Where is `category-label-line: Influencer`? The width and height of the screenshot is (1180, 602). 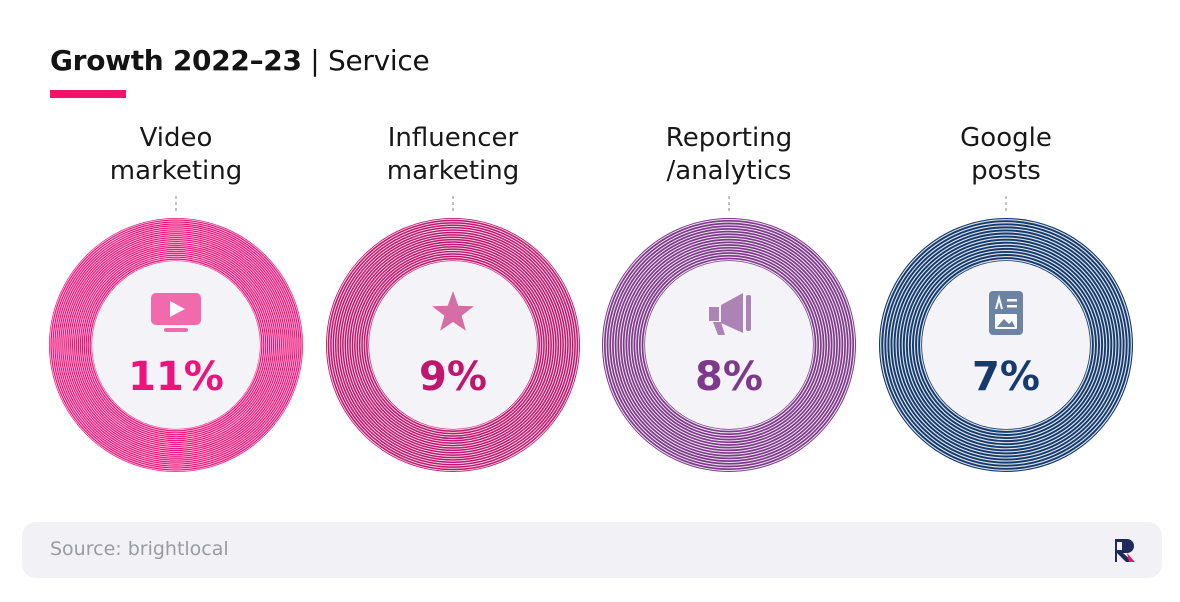 category-label-line: Influencer is located at coordinates (453, 138).